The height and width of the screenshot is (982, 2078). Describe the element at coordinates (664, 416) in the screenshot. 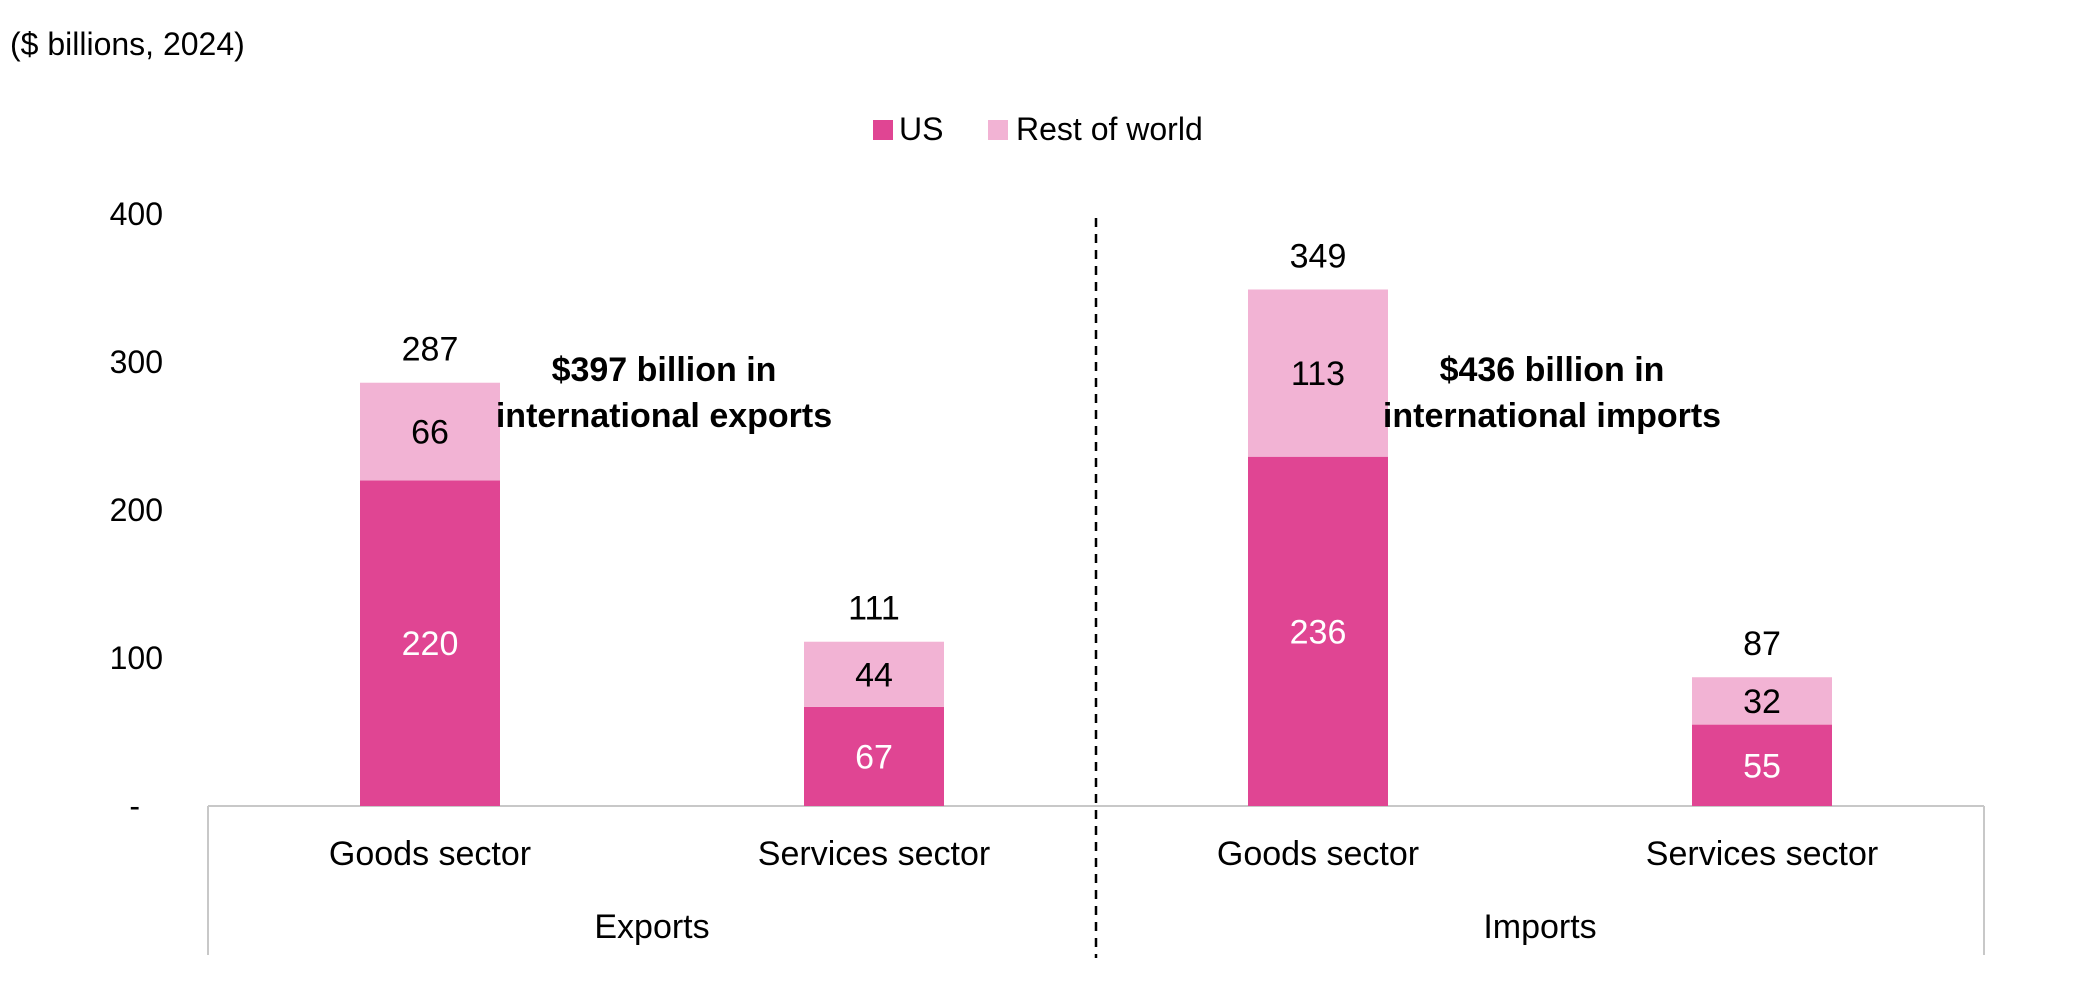

I see `annotation-line-2: international exports` at that location.